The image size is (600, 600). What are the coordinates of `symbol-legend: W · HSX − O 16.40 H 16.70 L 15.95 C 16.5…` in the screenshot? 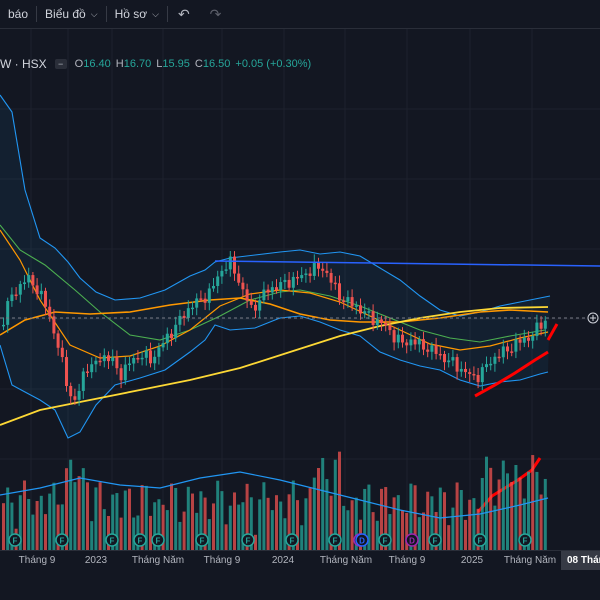 It's located at (158, 64).